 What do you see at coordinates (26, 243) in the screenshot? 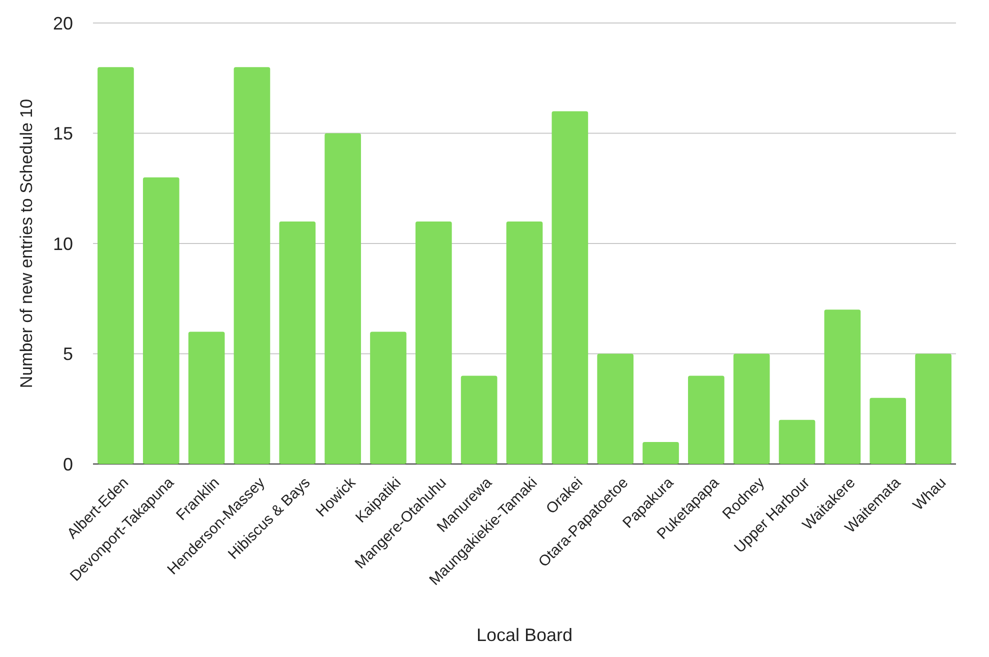
I see `y-axis-title: Number of new entries to Schedule 10` at bounding box center [26, 243].